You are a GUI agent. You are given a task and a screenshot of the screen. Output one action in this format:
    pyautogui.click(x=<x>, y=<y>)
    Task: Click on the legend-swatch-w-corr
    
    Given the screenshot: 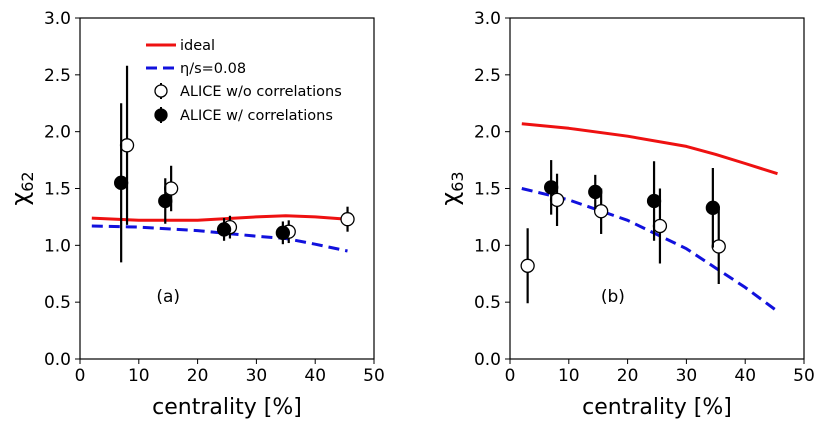 What is the action you would take?
    pyautogui.click(x=161, y=115)
    